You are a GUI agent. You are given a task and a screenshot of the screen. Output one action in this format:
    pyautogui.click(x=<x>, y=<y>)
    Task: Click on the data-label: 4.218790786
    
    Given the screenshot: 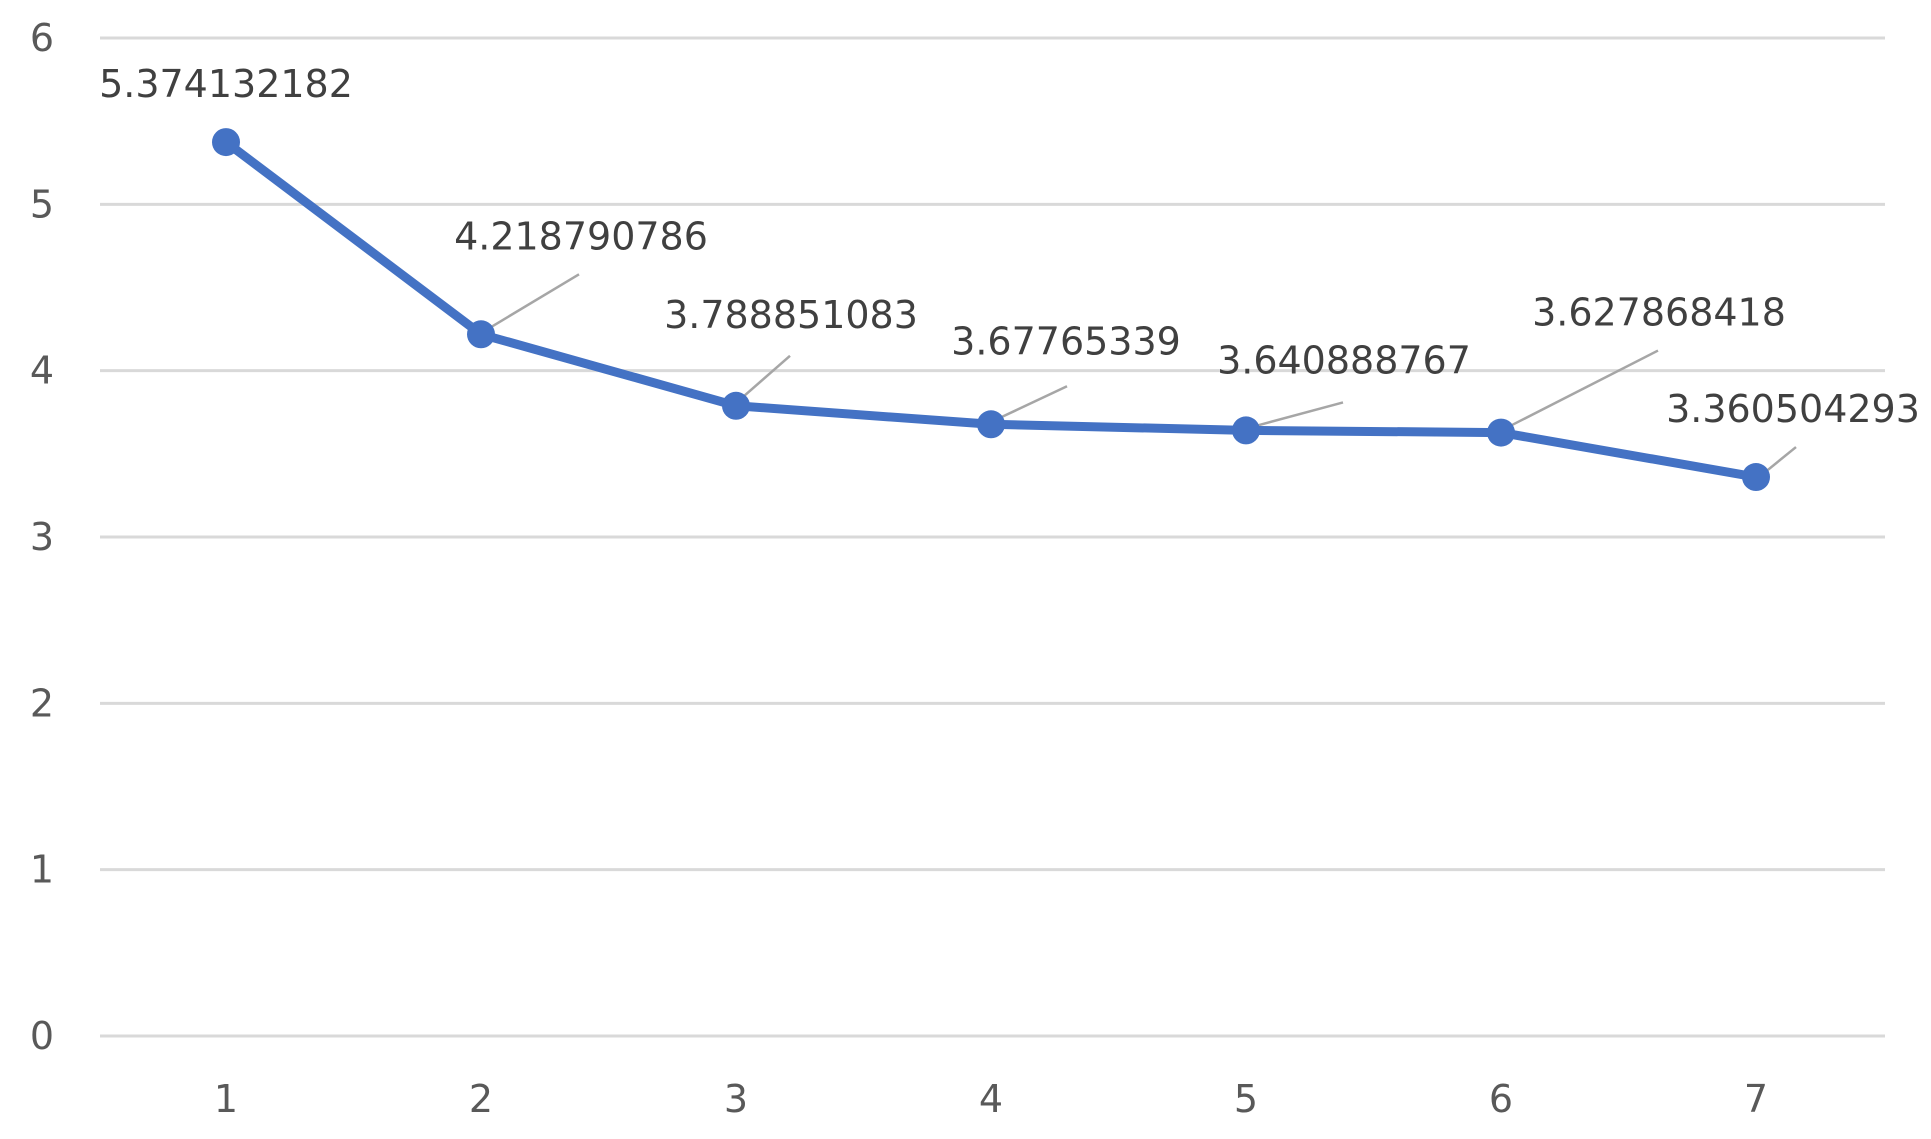 What is the action you would take?
    pyautogui.click(x=581, y=236)
    